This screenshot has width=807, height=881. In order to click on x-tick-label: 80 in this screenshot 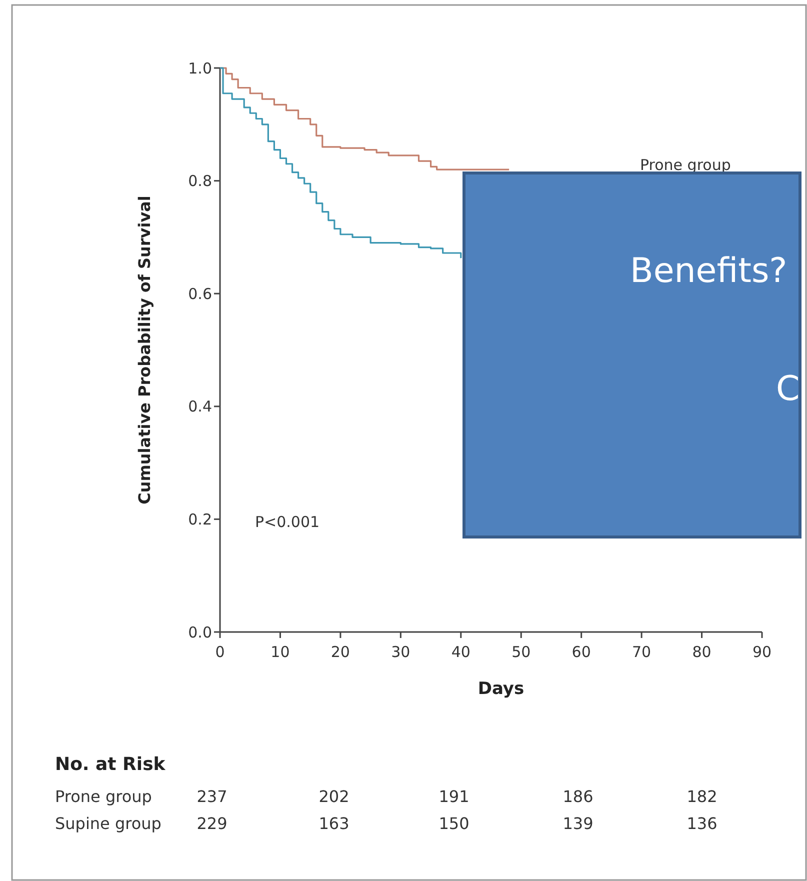, I will do `click(702, 652)`.